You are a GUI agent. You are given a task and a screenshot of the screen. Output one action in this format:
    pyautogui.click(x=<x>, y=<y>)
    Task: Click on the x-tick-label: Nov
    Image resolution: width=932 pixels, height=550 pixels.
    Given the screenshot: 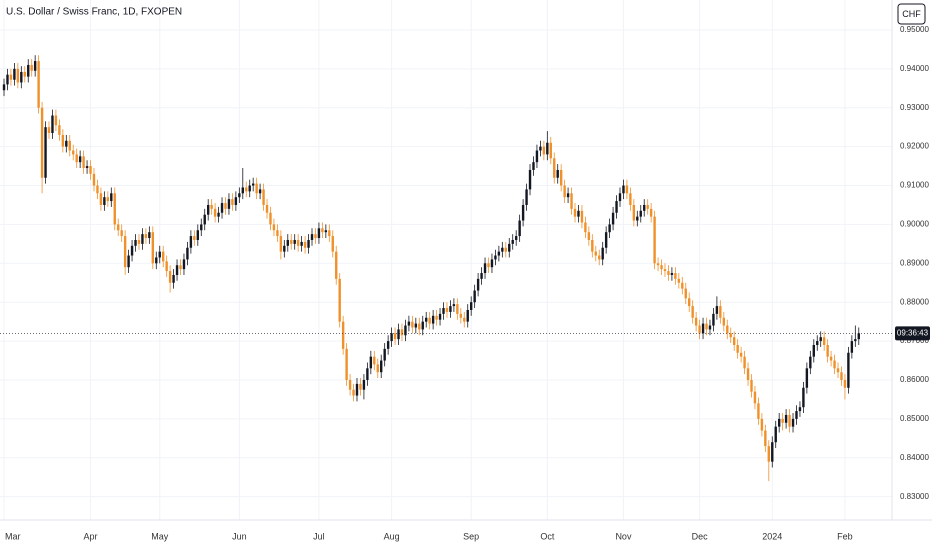 What is the action you would take?
    pyautogui.click(x=623, y=536)
    